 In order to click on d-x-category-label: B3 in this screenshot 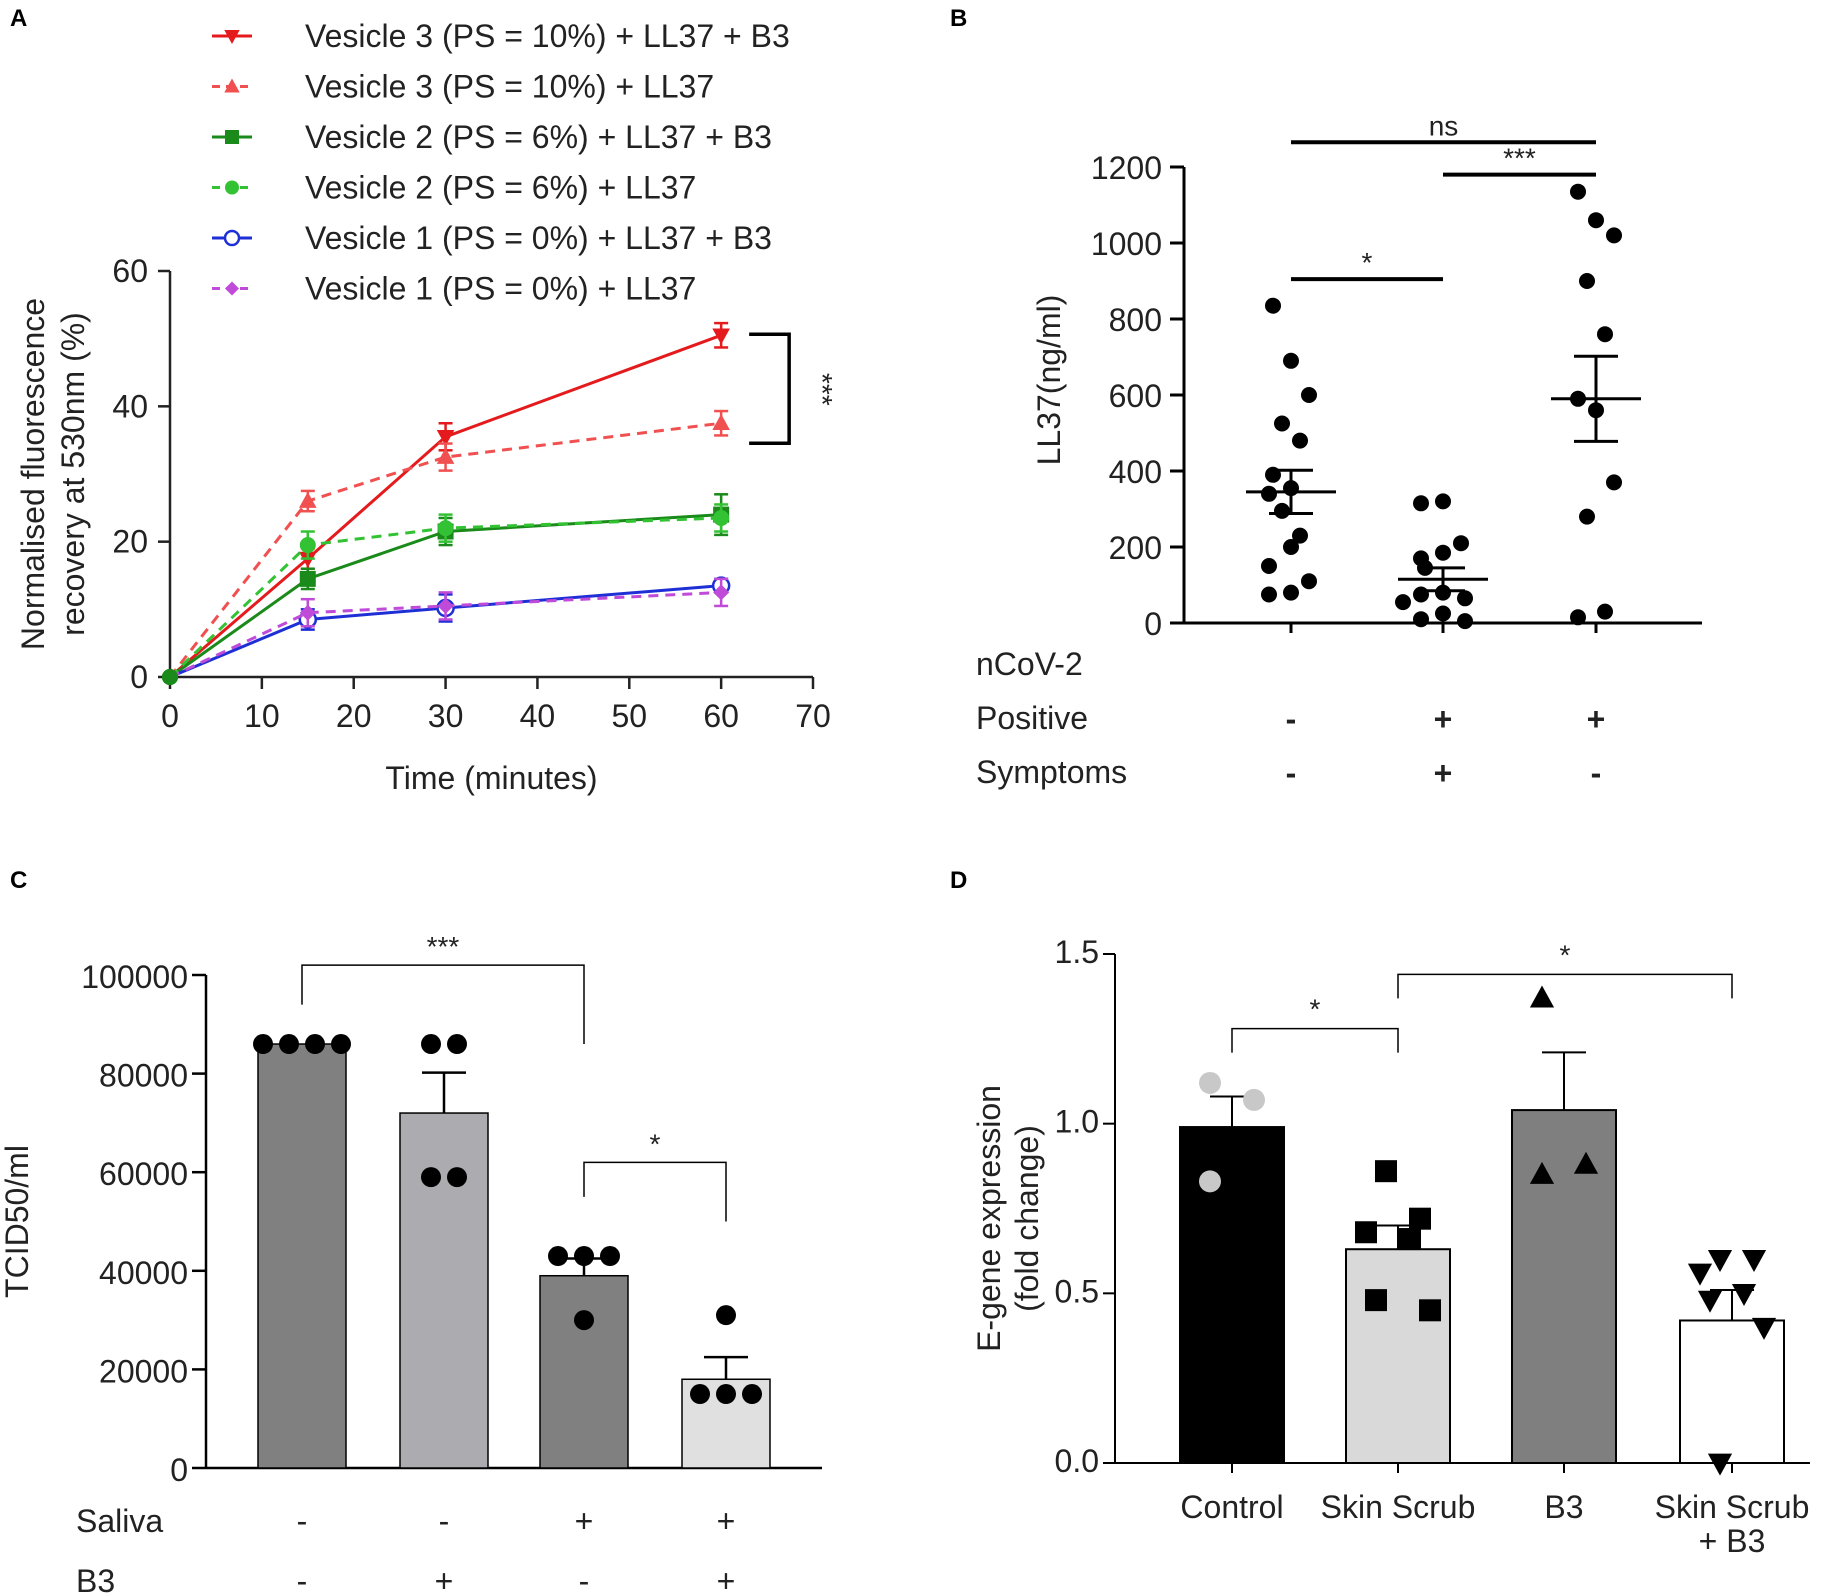, I will do `click(1563, 1507)`.